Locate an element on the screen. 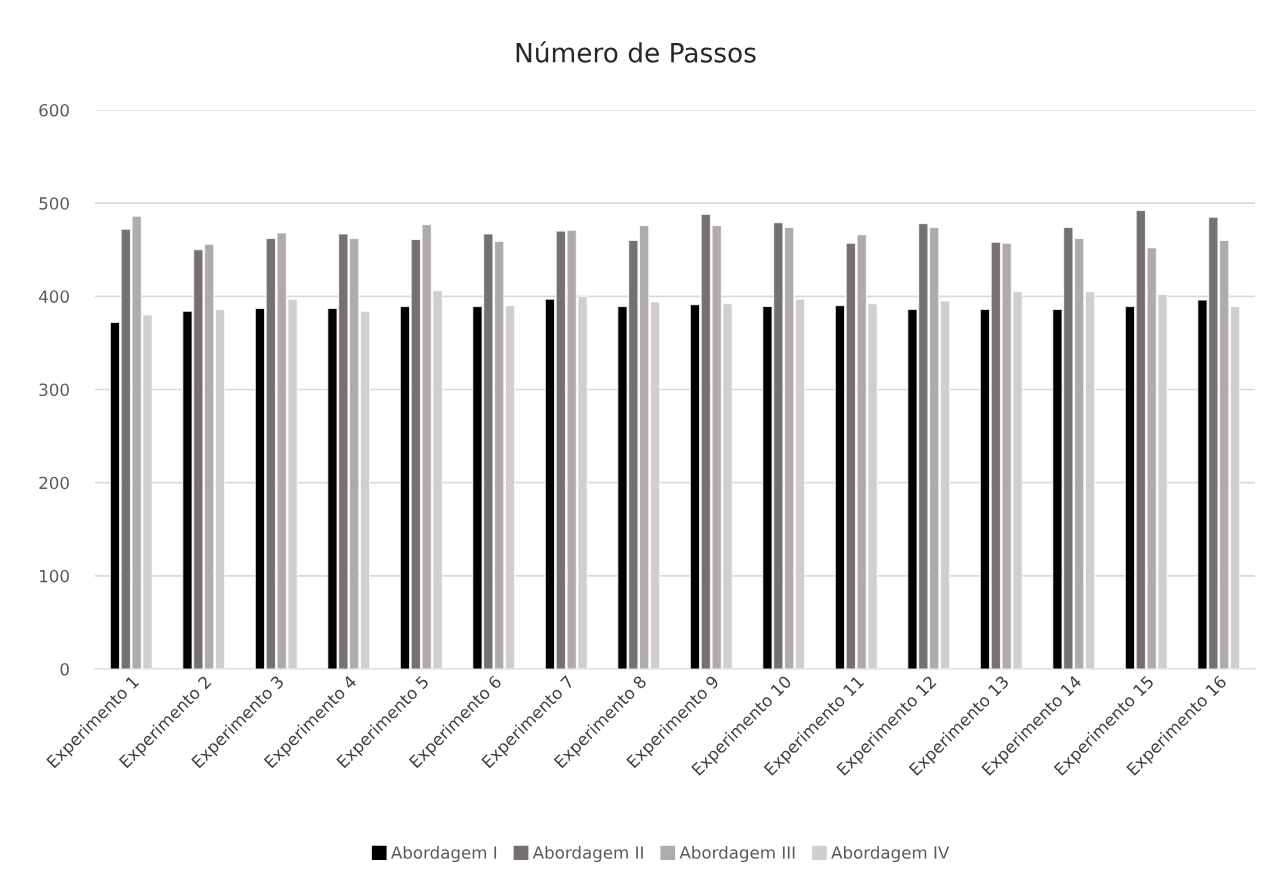 The width and height of the screenshot is (1271, 886). legend-label: Abordagem IV is located at coordinates (890, 854).